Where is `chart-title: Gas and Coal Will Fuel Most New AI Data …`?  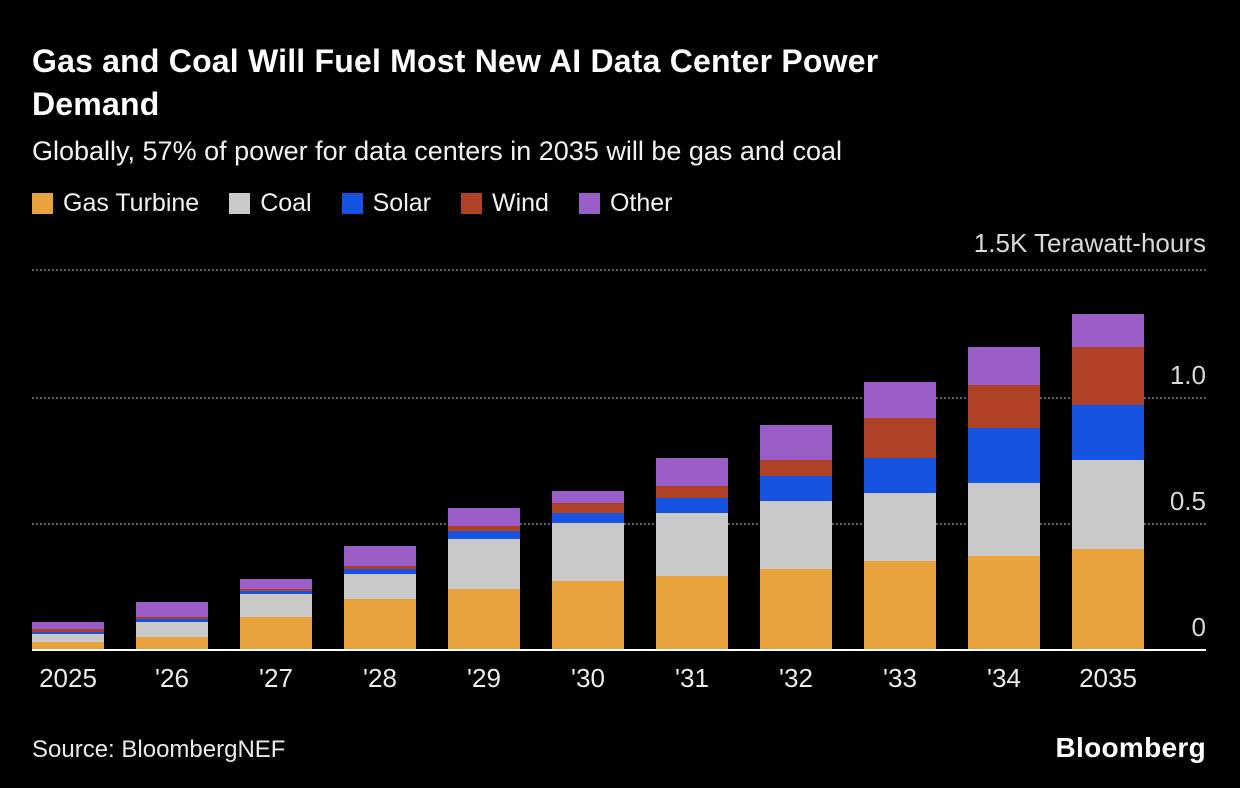 chart-title: Gas and Coal Will Fuel Most New AI Data … is located at coordinates (455, 83).